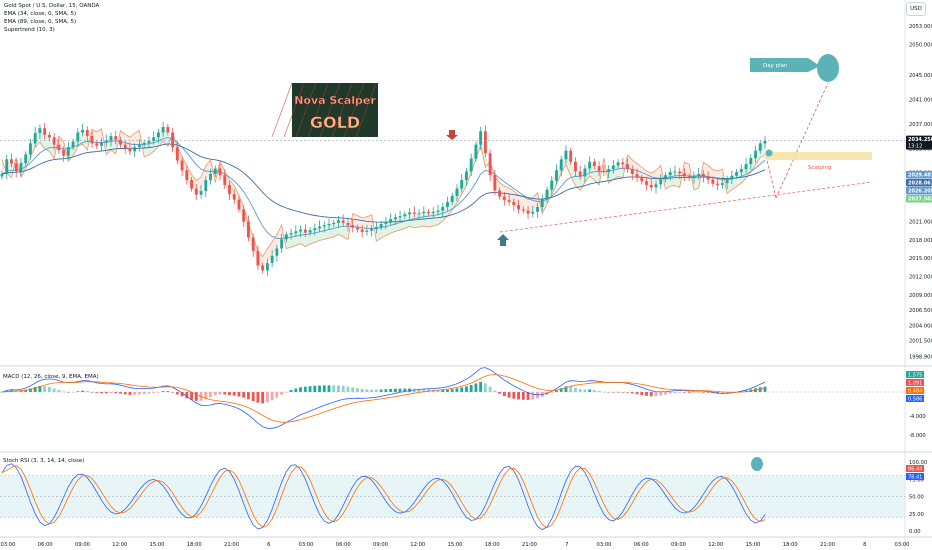 The height and width of the screenshot is (550, 932). What do you see at coordinates (915, 147) in the screenshot?
I see `price-label-sub: 13:12` at bounding box center [915, 147].